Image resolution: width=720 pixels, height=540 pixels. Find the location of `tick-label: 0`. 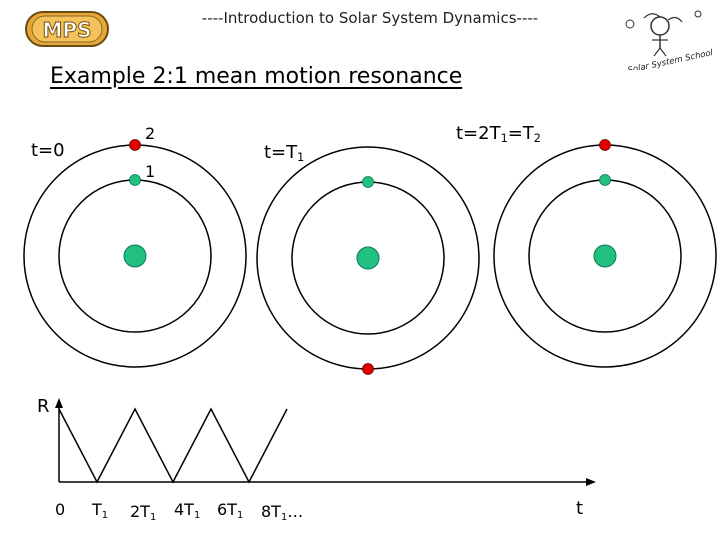

tick-label: 0 is located at coordinates (60, 509).